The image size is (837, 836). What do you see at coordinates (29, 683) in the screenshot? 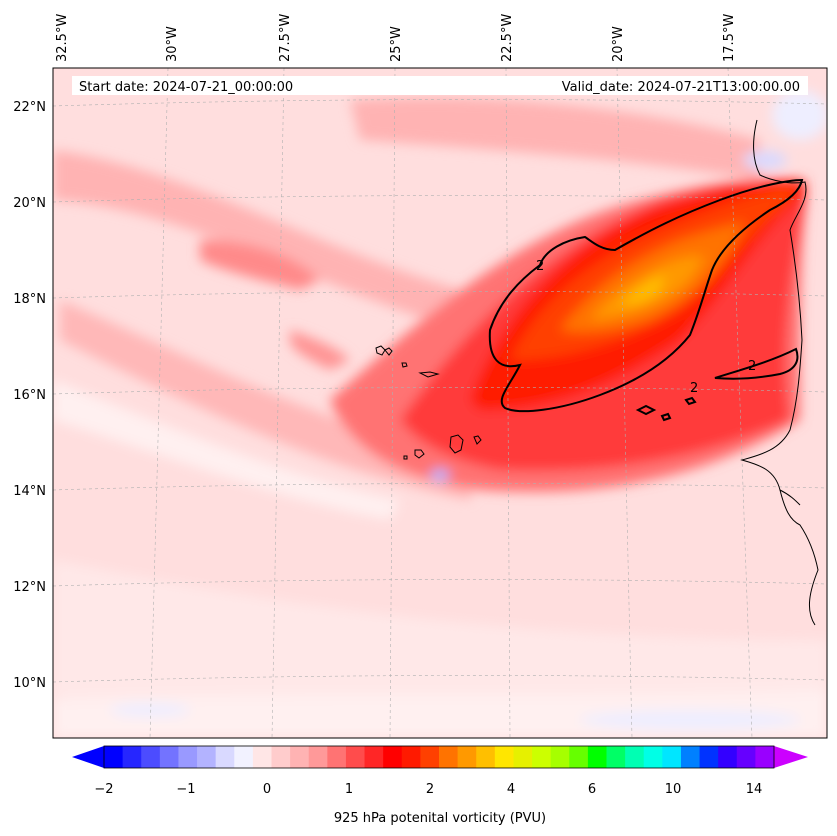
I see `lat-tick: 10°N` at bounding box center [29, 683].